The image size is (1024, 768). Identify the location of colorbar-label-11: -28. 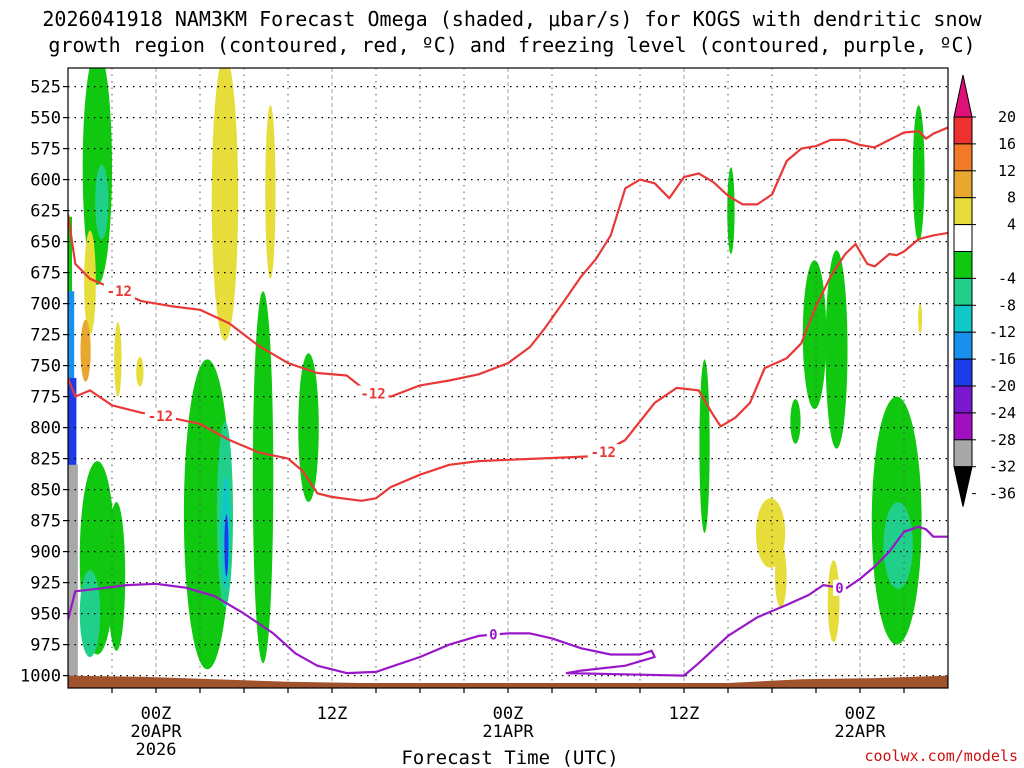
(1002, 440).